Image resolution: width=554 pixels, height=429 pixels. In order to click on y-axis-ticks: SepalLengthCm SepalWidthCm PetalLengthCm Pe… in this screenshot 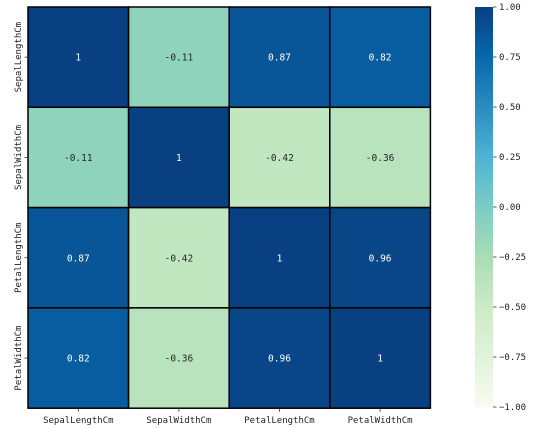, I will do `click(21, 206)`.